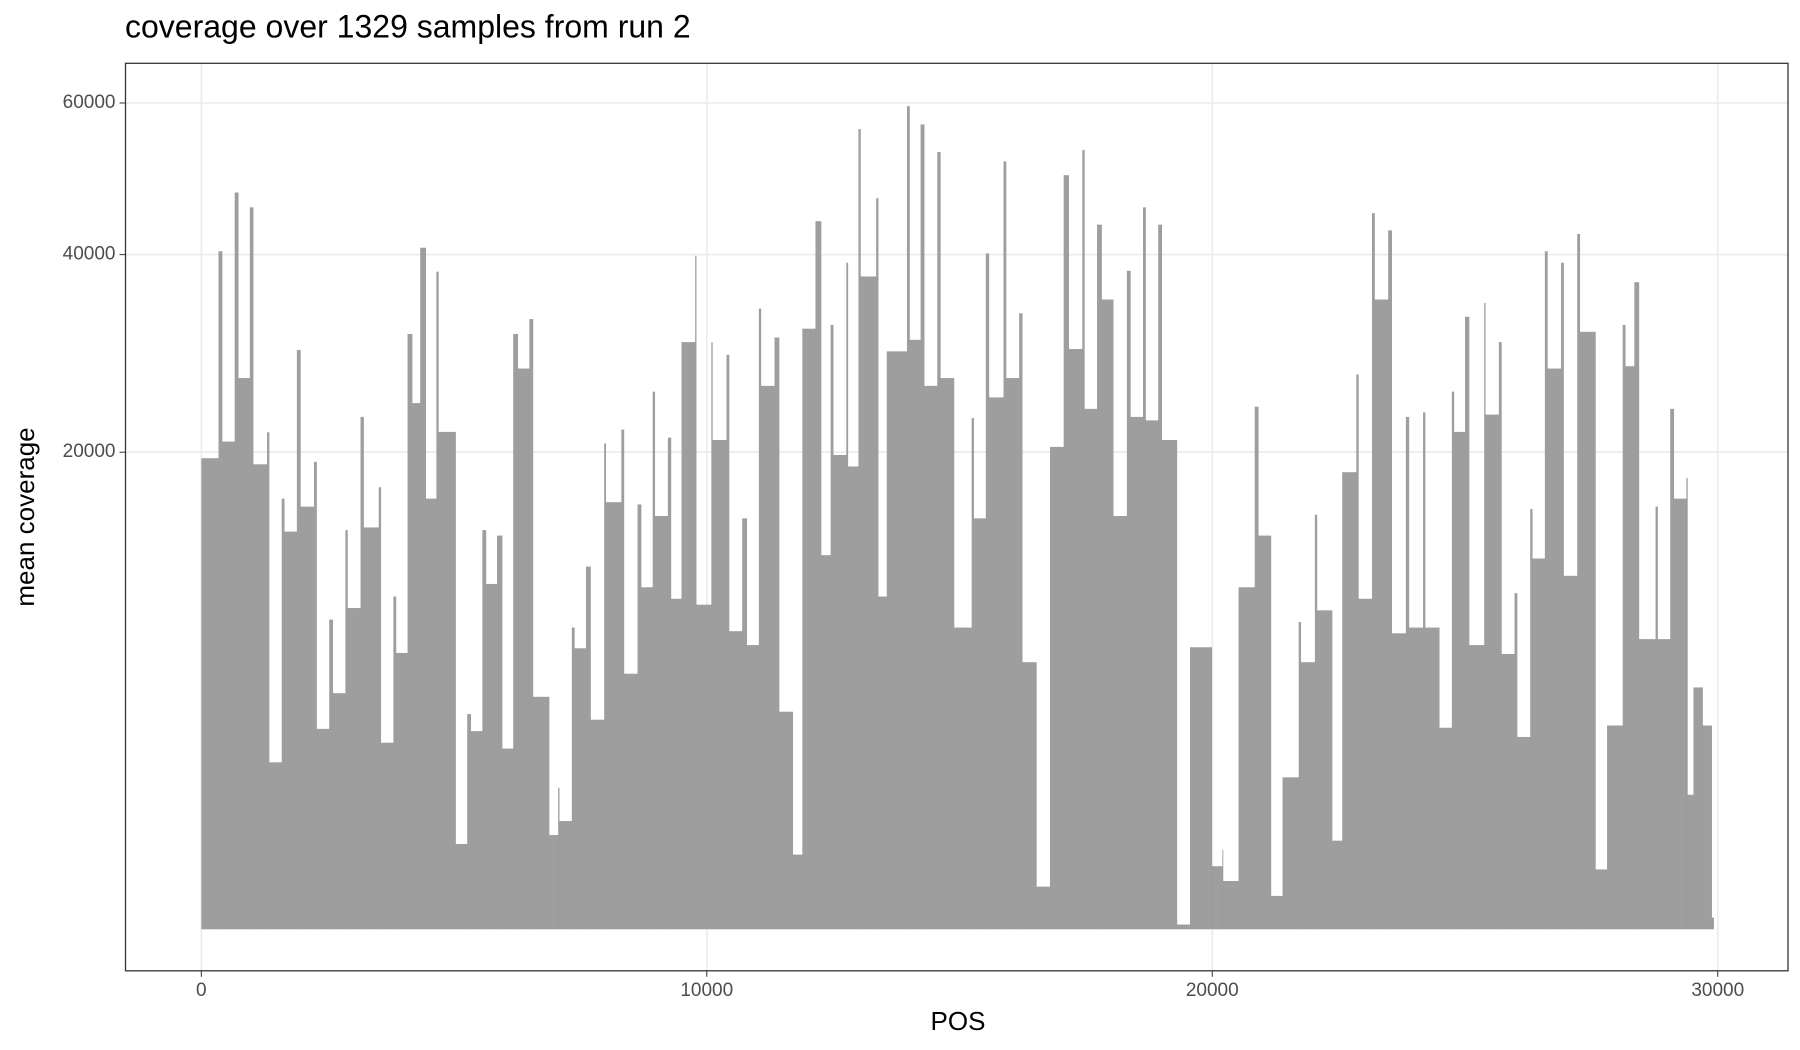 The width and height of the screenshot is (1800, 1050). I want to click on chart-title: coverage over 1329 samples from run 2, so click(408, 26).